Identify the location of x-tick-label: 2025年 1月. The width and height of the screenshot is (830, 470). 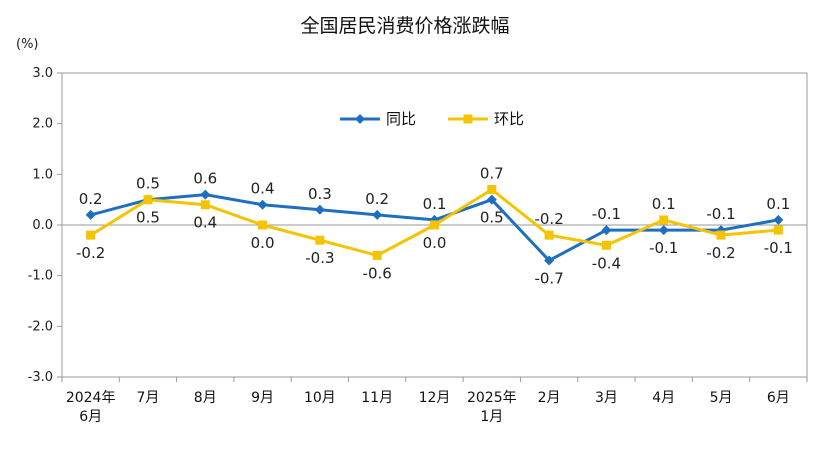
(492, 407).